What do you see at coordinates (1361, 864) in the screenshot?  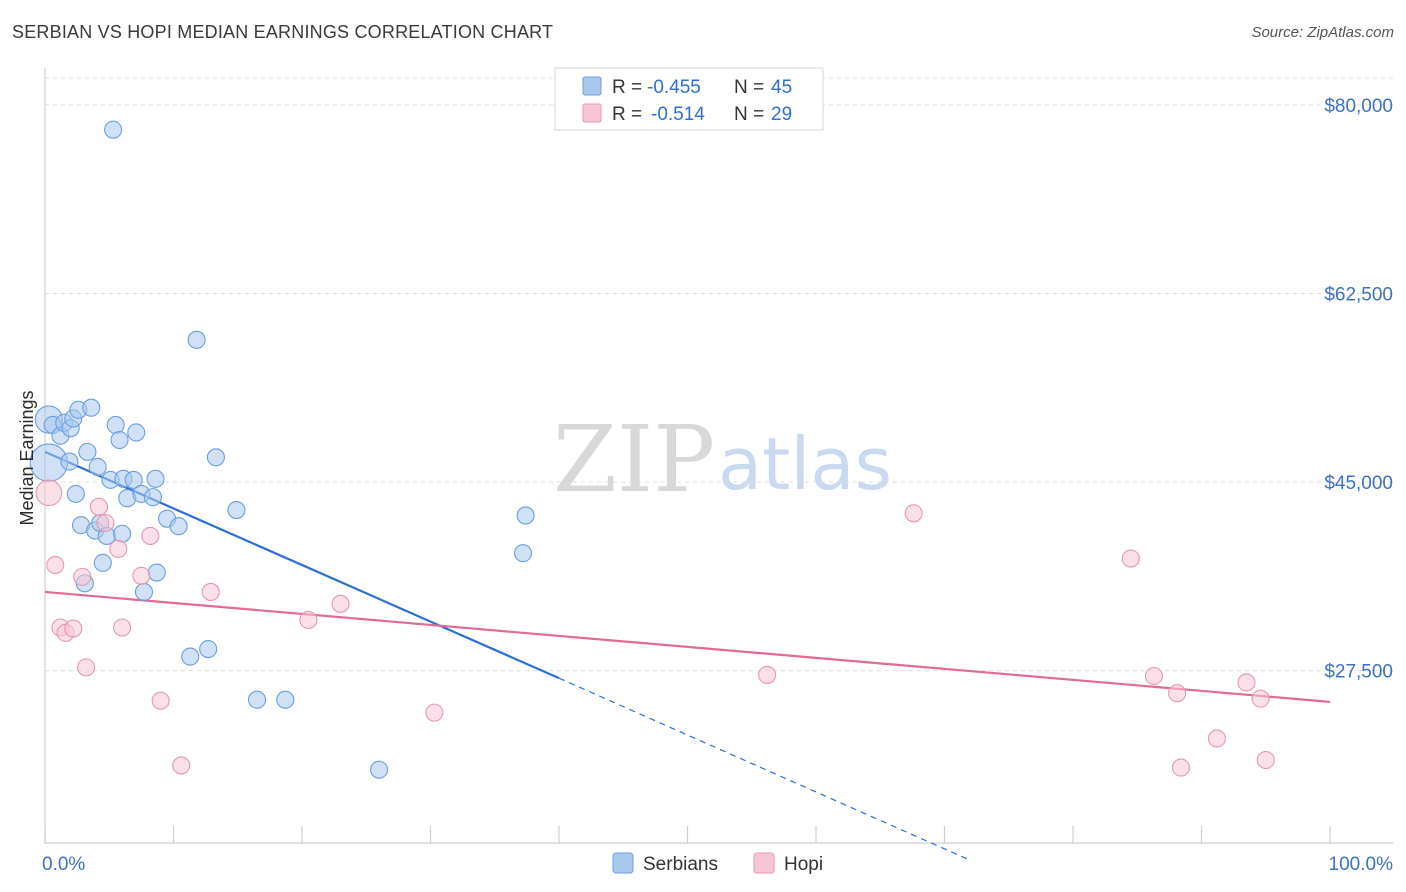 I see `x-tick-label: 100.0%` at bounding box center [1361, 864].